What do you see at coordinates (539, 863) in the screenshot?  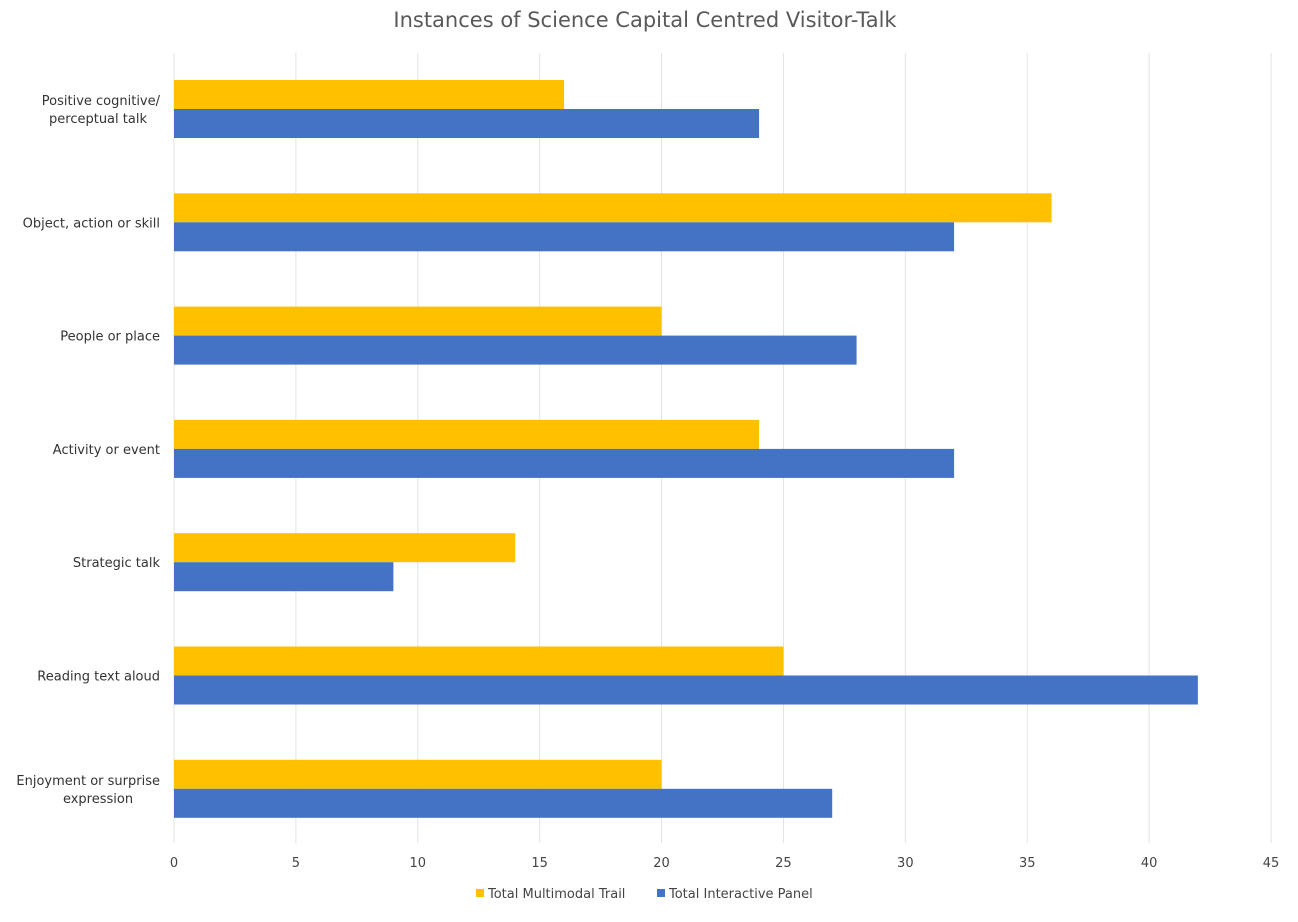 I see `x-tick-label: 15` at bounding box center [539, 863].